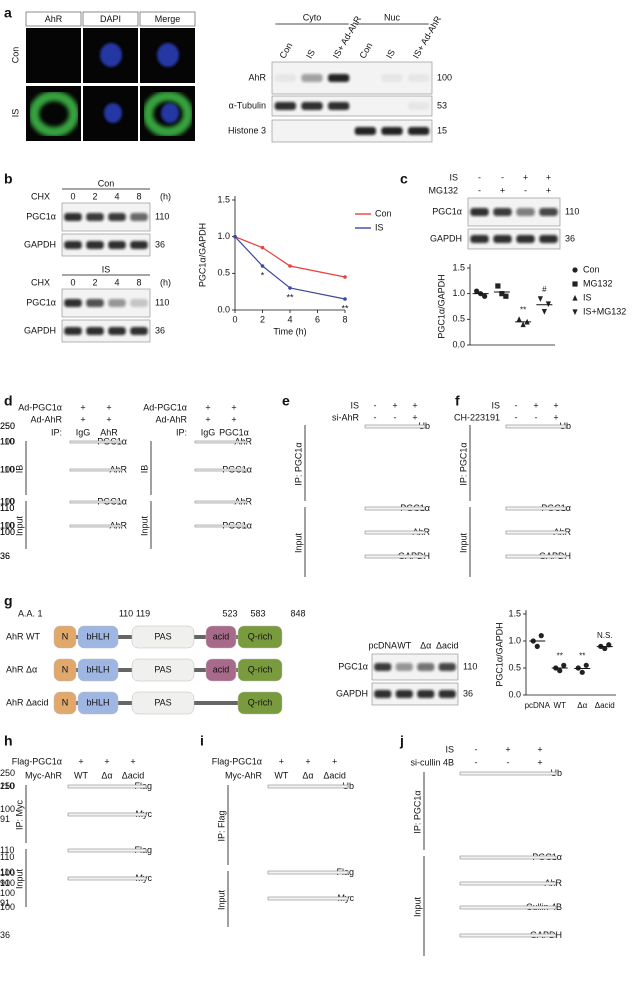  I want to click on mw-label: 15, so click(442, 130).